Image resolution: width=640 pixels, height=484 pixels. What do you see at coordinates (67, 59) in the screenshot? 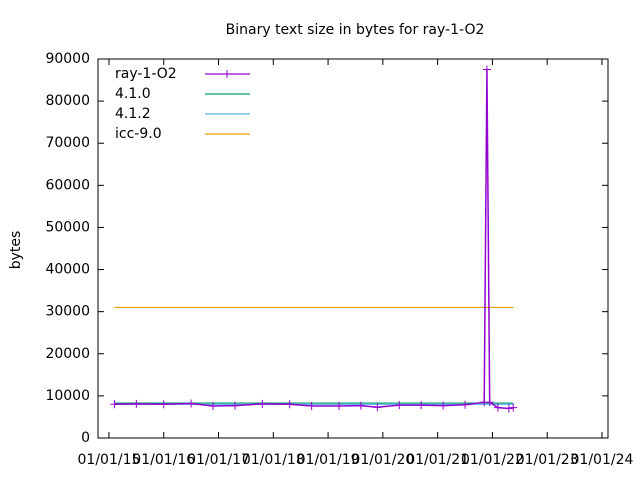
I see `y-tick-label: 90000` at bounding box center [67, 59].